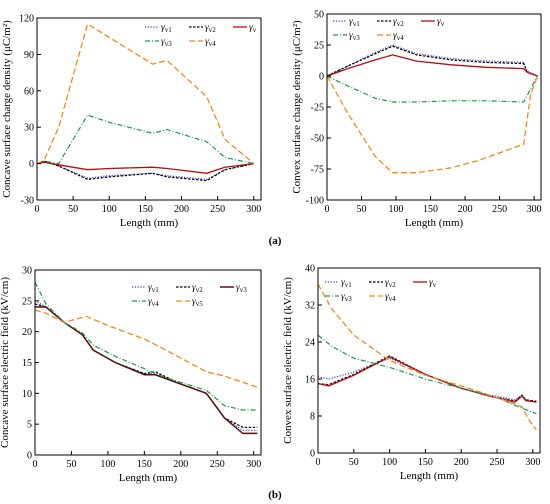 The width and height of the screenshot is (550, 504). I want to click on y-tick-label: -25, so click(317, 108).